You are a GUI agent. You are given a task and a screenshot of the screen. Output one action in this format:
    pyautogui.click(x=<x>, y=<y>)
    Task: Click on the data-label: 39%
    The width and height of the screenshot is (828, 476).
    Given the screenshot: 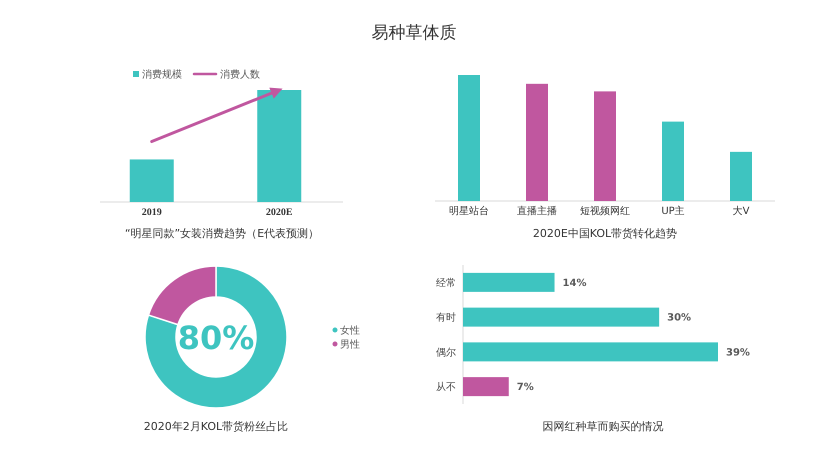 What is the action you would take?
    pyautogui.click(x=738, y=352)
    